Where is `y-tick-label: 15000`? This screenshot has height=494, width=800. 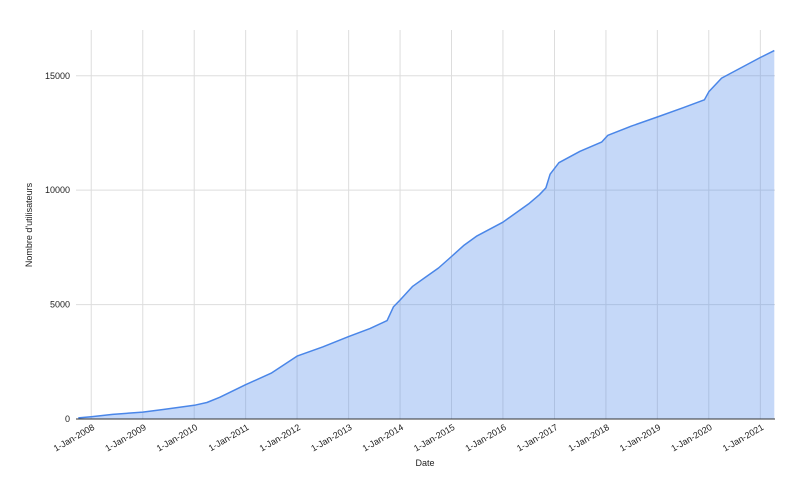
y-tick-label: 15000 is located at coordinates (57, 76).